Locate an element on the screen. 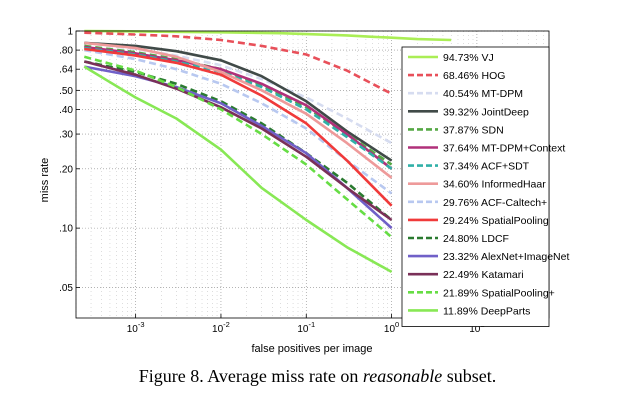  y-tick-label-5: .30 is located at coordinates (66, 135).